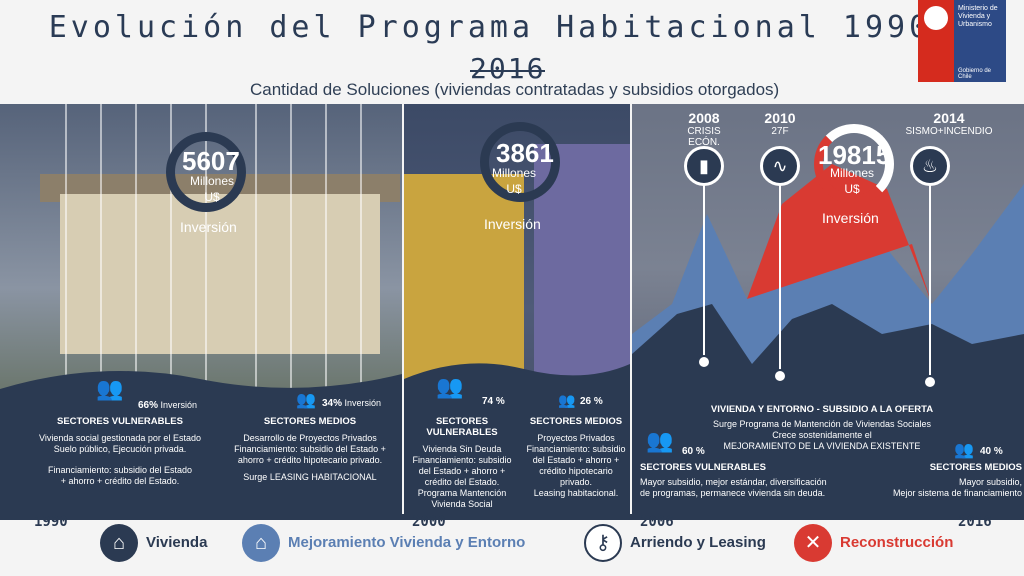 The image size is (1024, 576). What do you see at coordinates (698, 542) in the screenshot?
I see `legend-label: Arriendo y Leasing` at bounding box center [698, 542].